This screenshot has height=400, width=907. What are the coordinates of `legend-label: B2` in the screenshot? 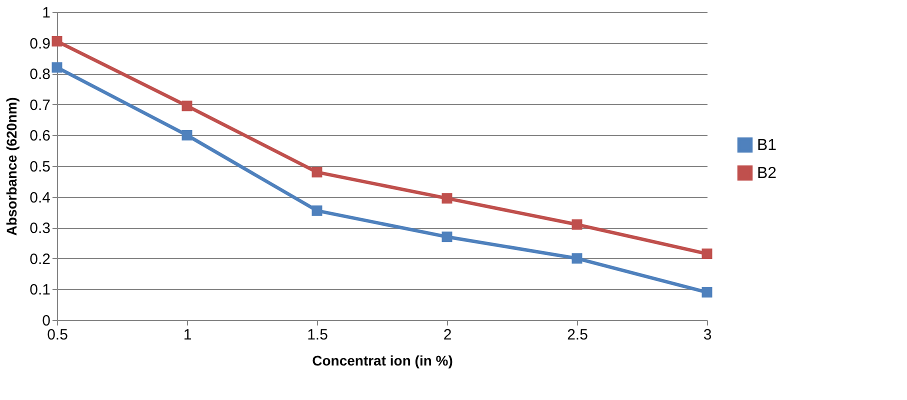 It's located at (767, 173).